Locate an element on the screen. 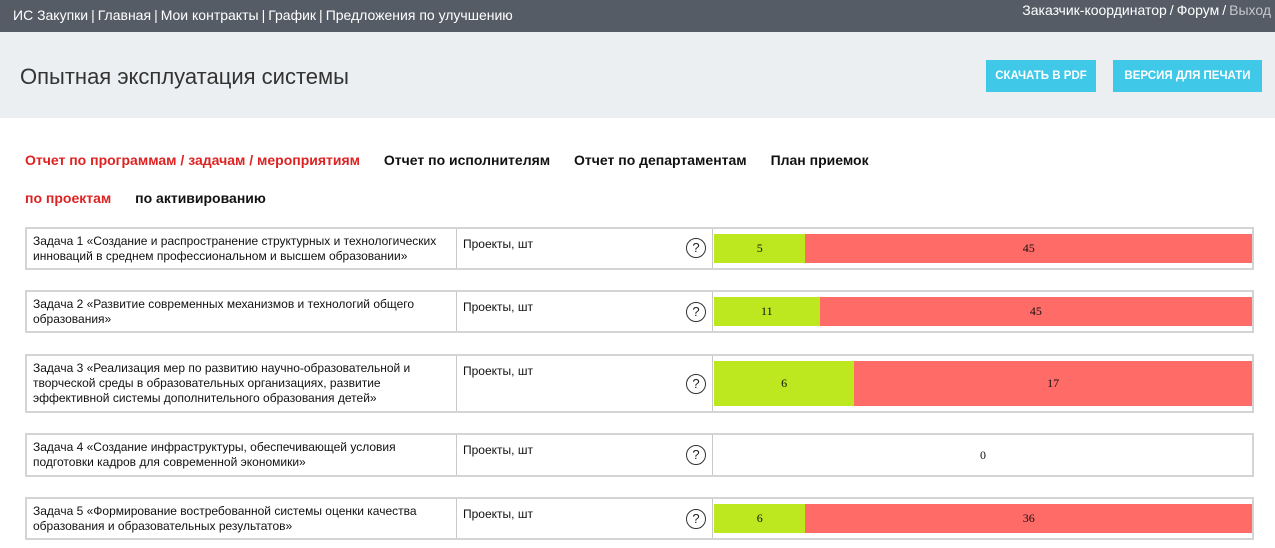  nav-link-schedule: График is located at coordinates (292, 15).